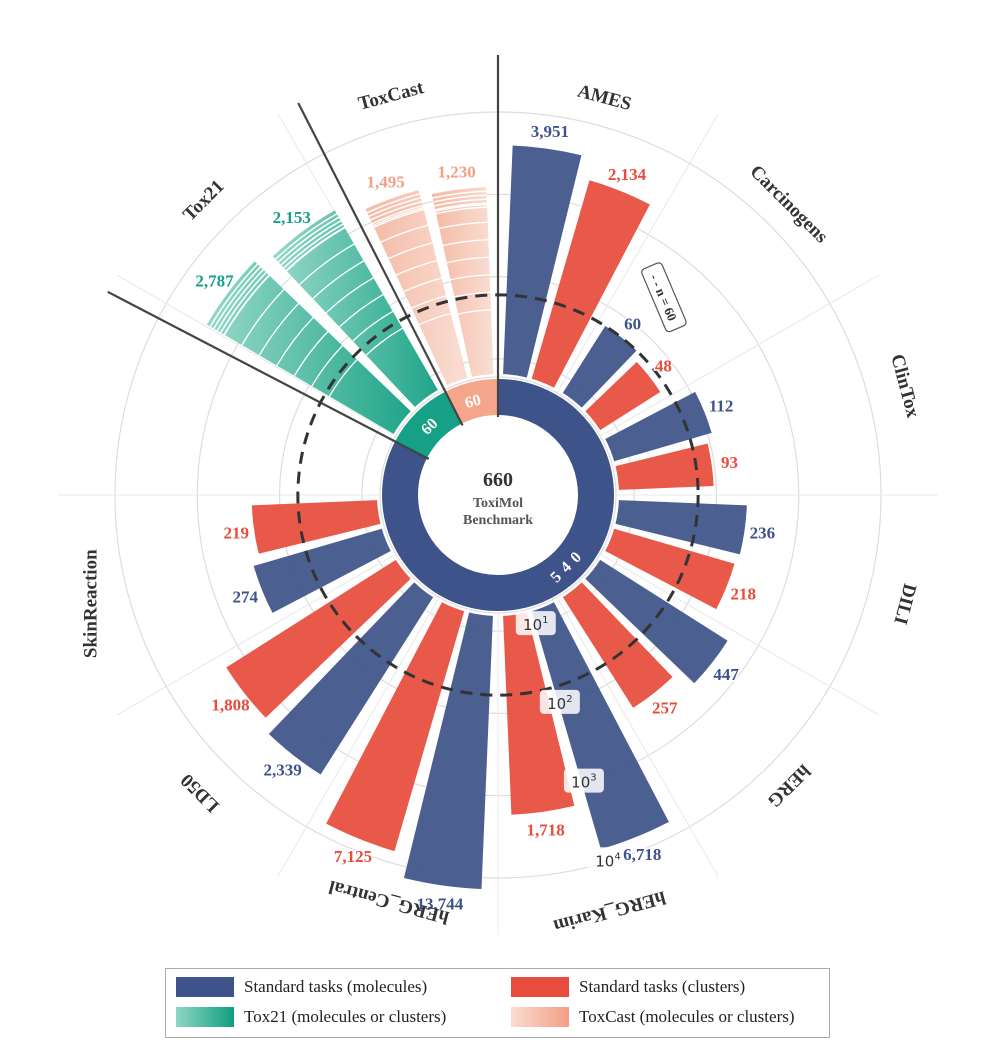 This screenshot has width=996, height=1052. I want to click on value-label-dili-0: 236, so click(763, 533).